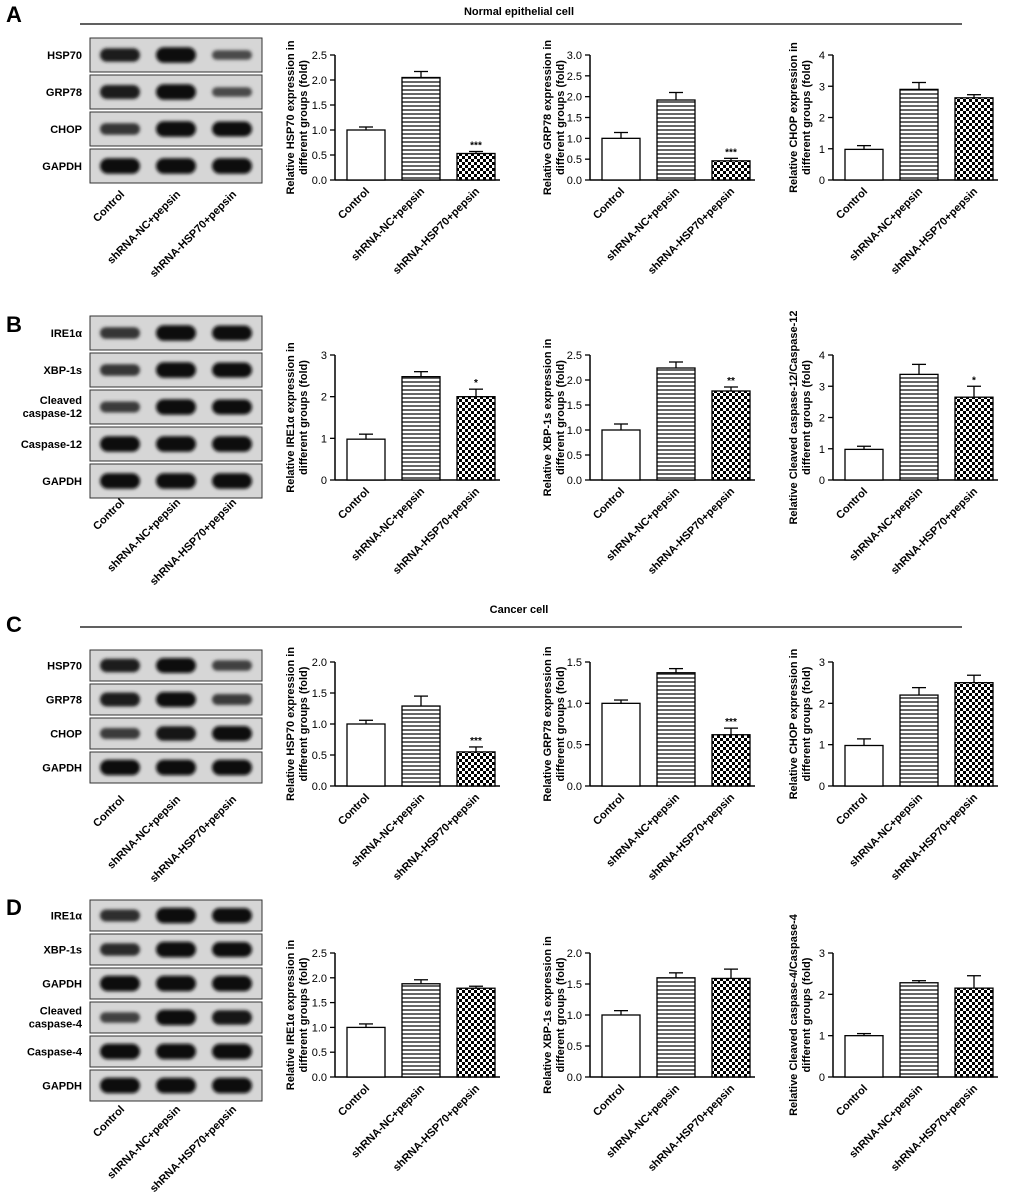  What do you see at coordinates (143, 407) in the screenshot?
I see `blot-row: Cleaved caspase-12` at bounding box center [143, 407].